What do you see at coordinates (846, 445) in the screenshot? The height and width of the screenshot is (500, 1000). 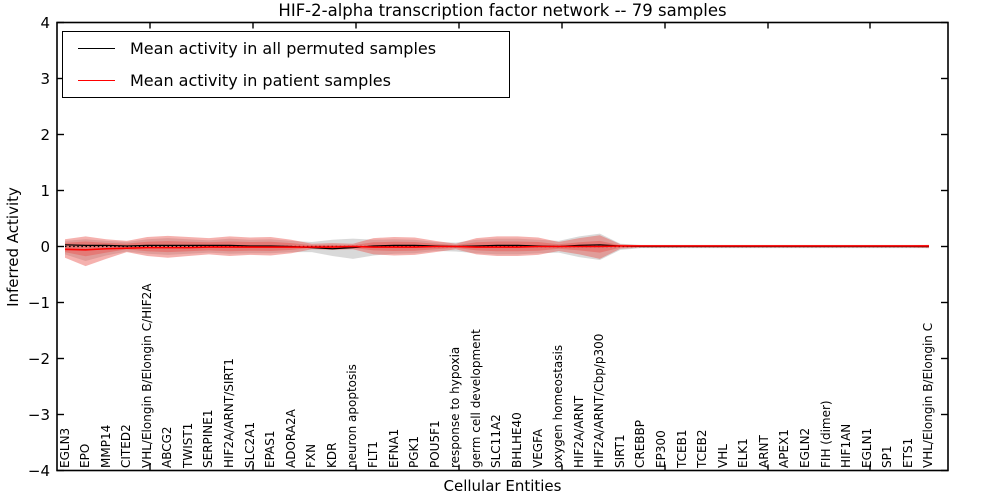 I see `x-tick-label: HIF1AN` at bounding box center [846, 445].